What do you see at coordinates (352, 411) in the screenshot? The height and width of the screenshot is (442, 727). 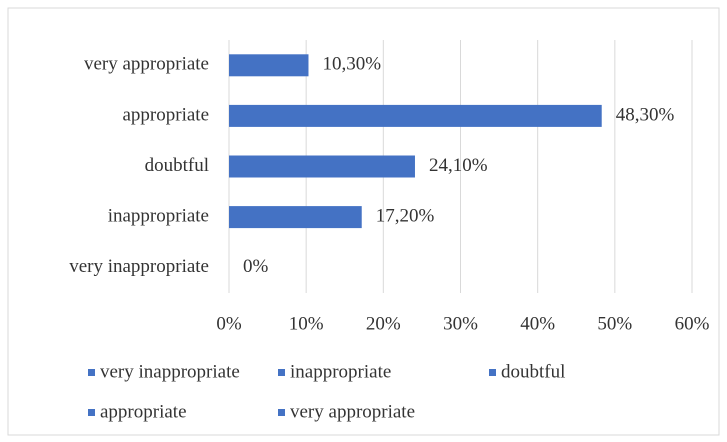 I see `legend-label: very appropriate` at bounding box center [352, 411].